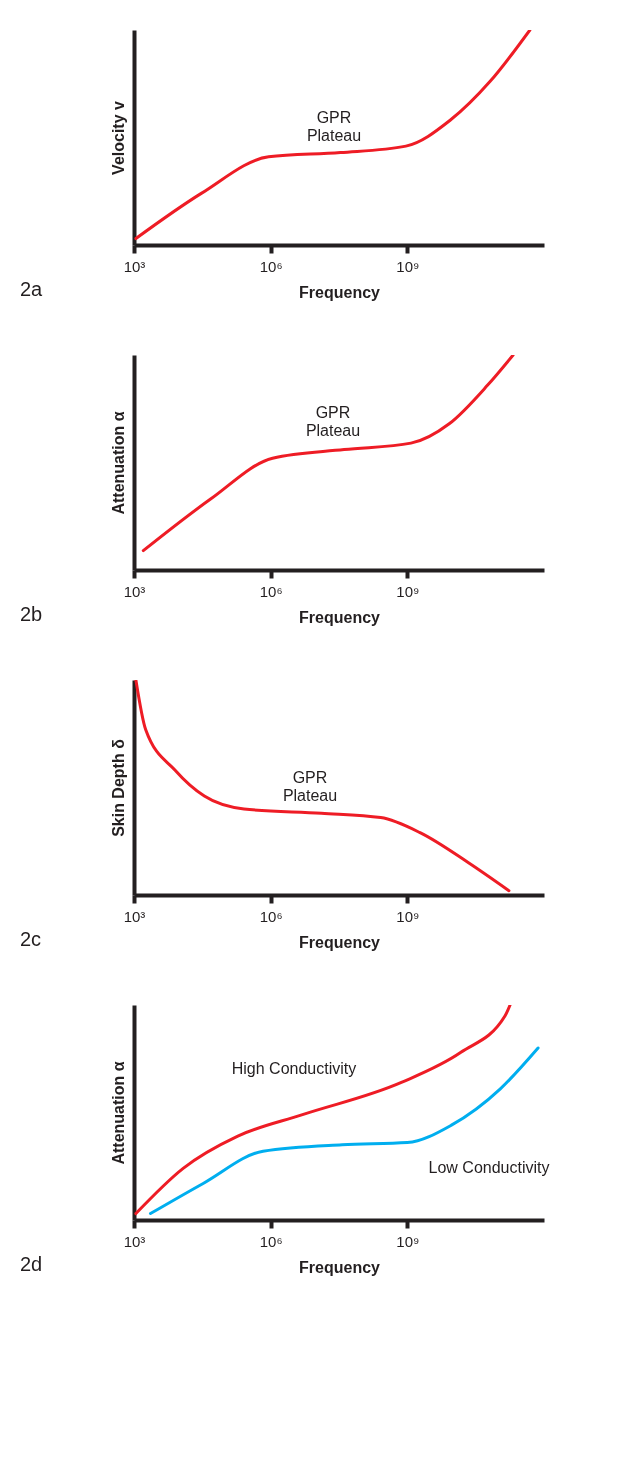  What do you see at coordinates (31, 614) in the screenshot?
I see `text: 2b` at bounding box center [31, 614].